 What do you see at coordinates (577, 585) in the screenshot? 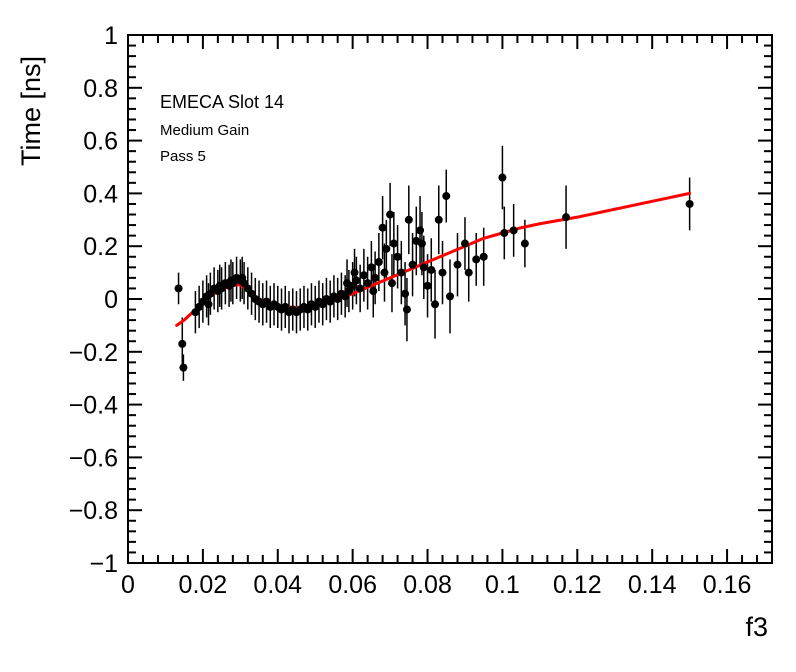
I see `x-tick-label: 0.12` at bounding box center [577, 585].